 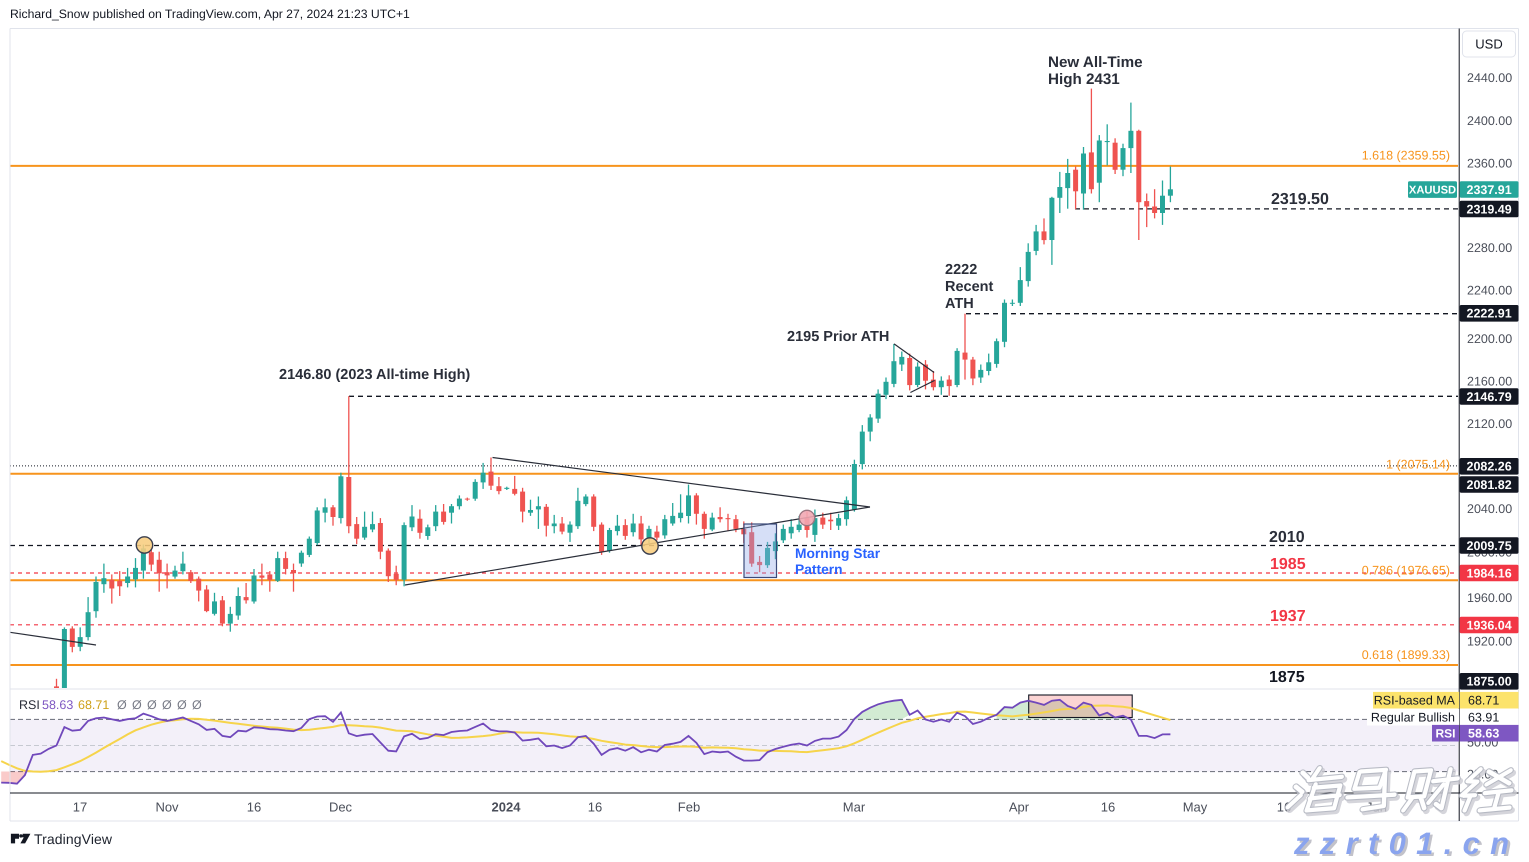 I want to click on svg-text: 2081.82, so click(x=1489, y=485).